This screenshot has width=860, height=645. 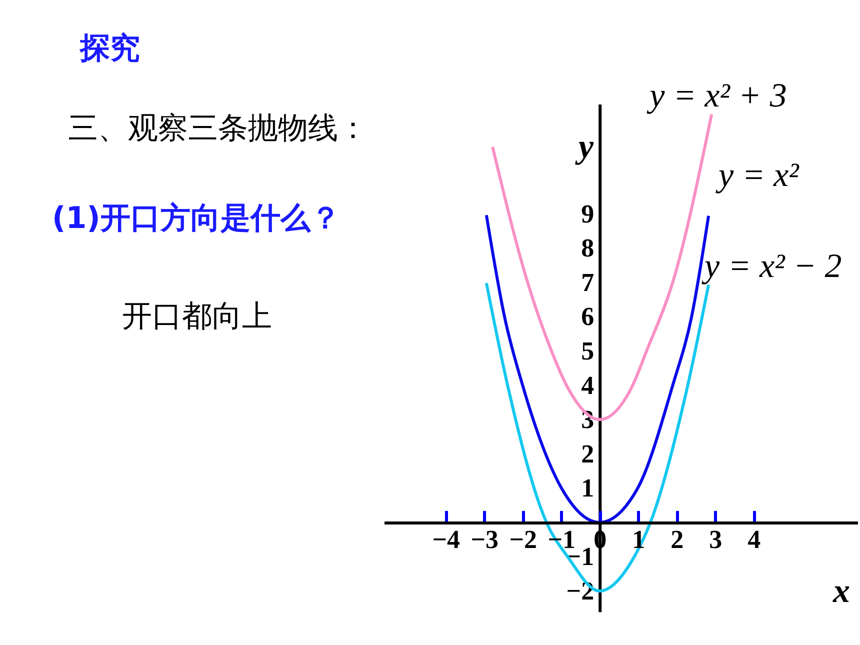 I want to click on y-axis-title: y, so click(x=584, y=147).